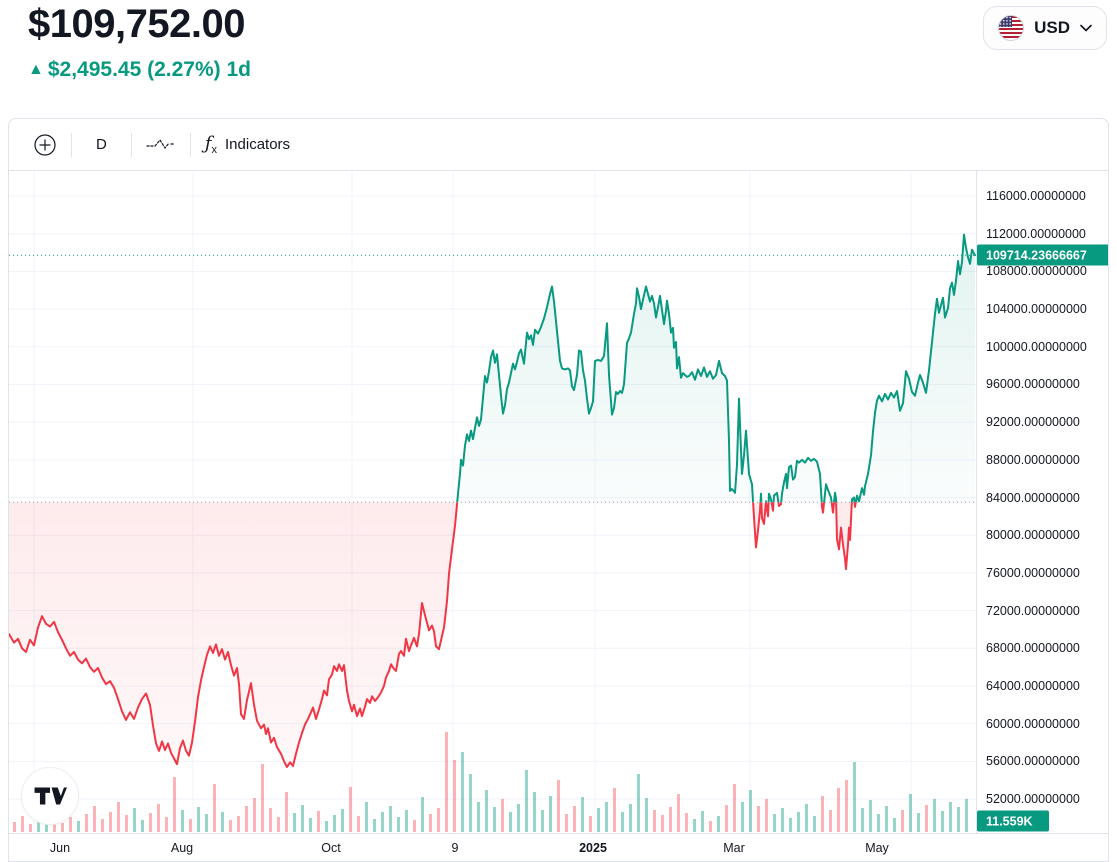 The width and height of the screenshot is (1117, 862). Describe the element at coordinates (1033, 422) in the screenshot. I see `y-axis-label: 92000.00000000` at that location.